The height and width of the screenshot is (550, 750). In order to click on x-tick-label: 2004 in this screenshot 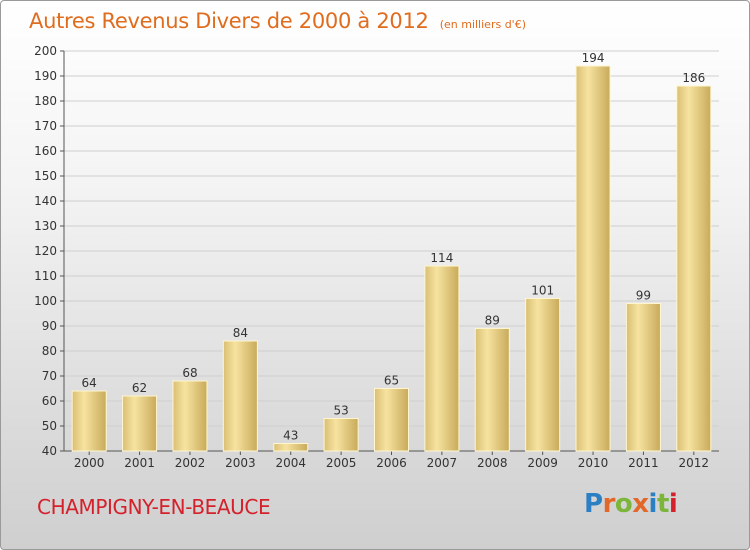, I will do `click(290, 463)`.